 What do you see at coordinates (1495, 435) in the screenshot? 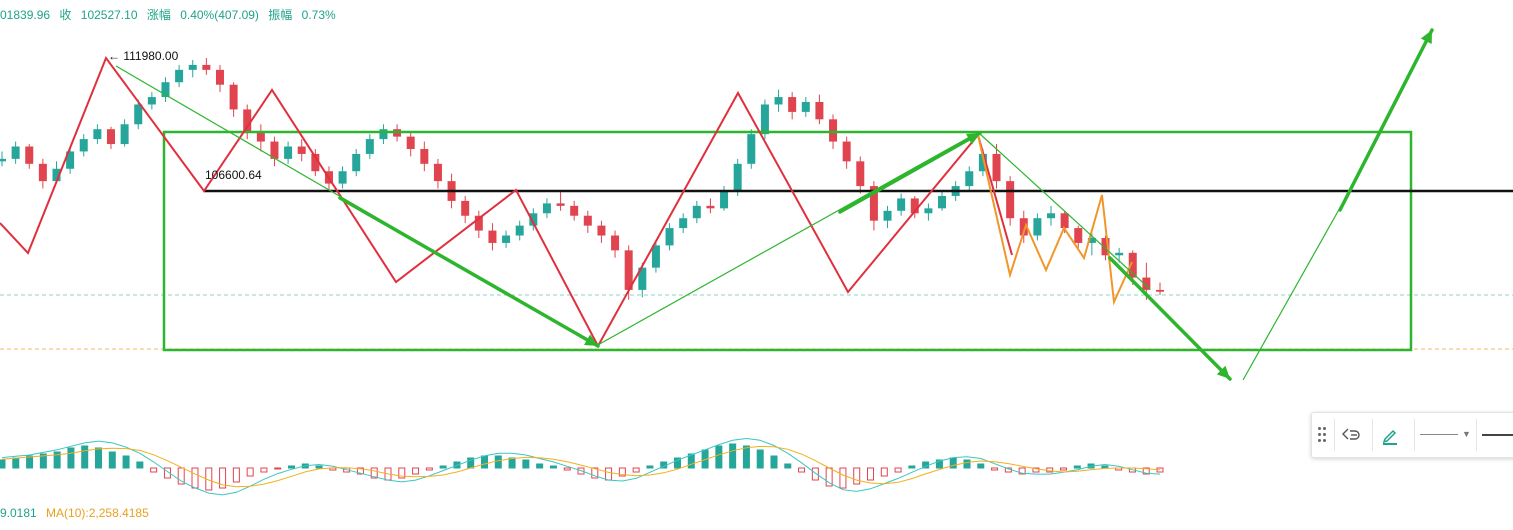
I see `line-width-select` at bounding box center [1495, 435].